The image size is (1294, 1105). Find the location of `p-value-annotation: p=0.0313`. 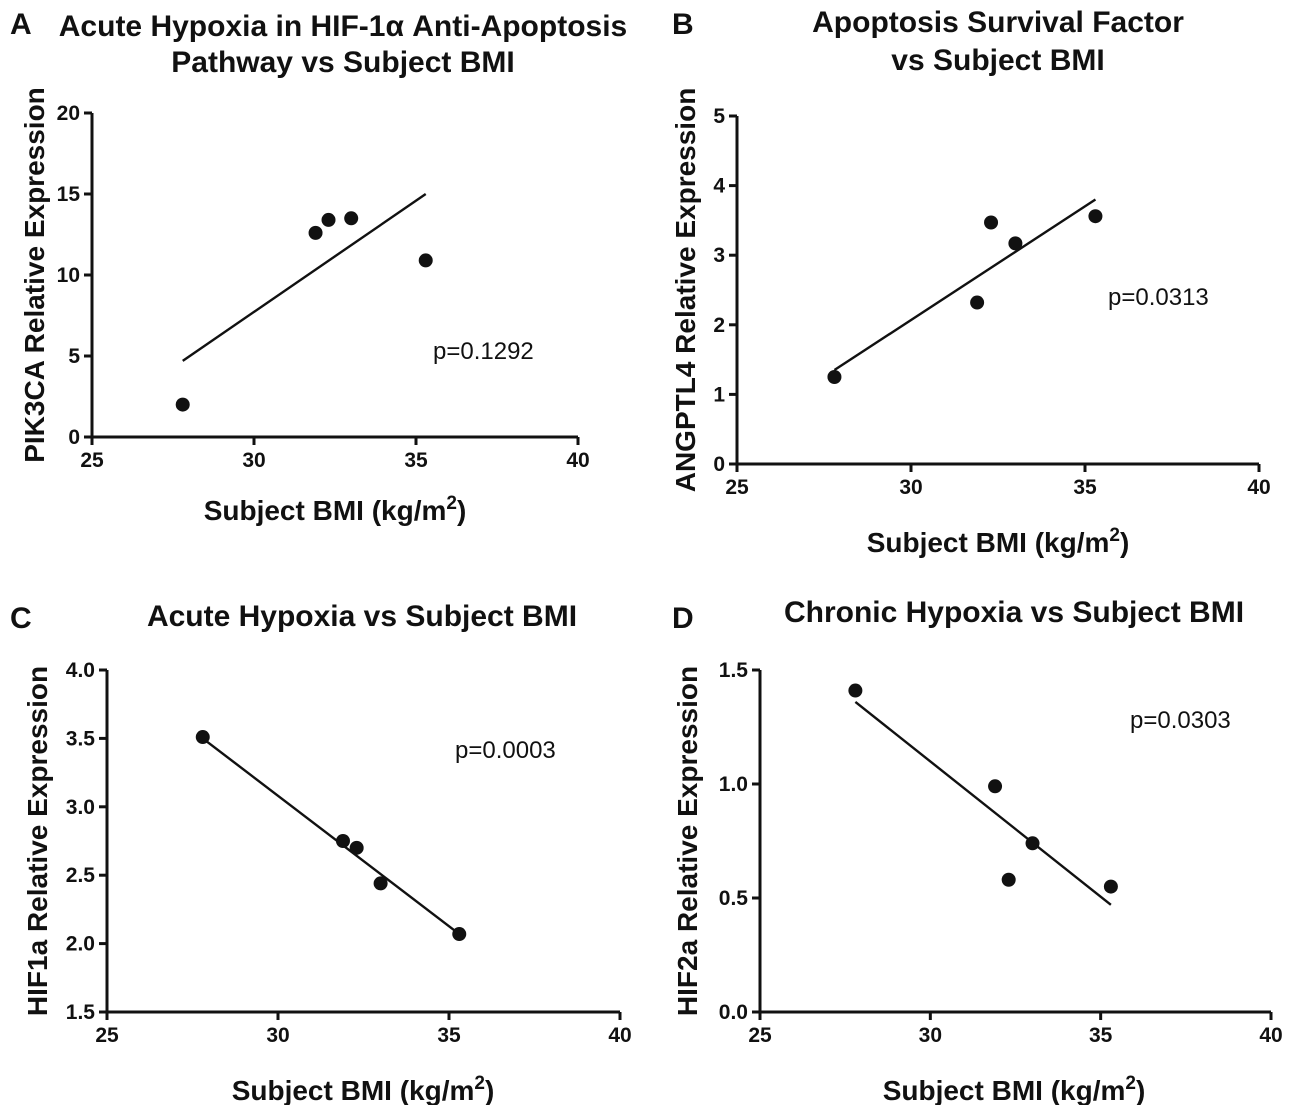

p-value-annotation: p=0.0313 is located at coordinates (1158, 297).